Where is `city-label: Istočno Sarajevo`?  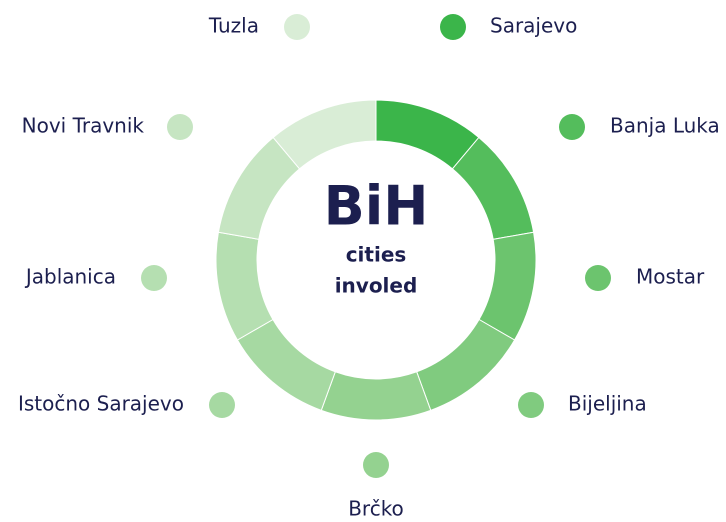 city-label: Istočno Sarajevo is located at coordinates (101, 404).